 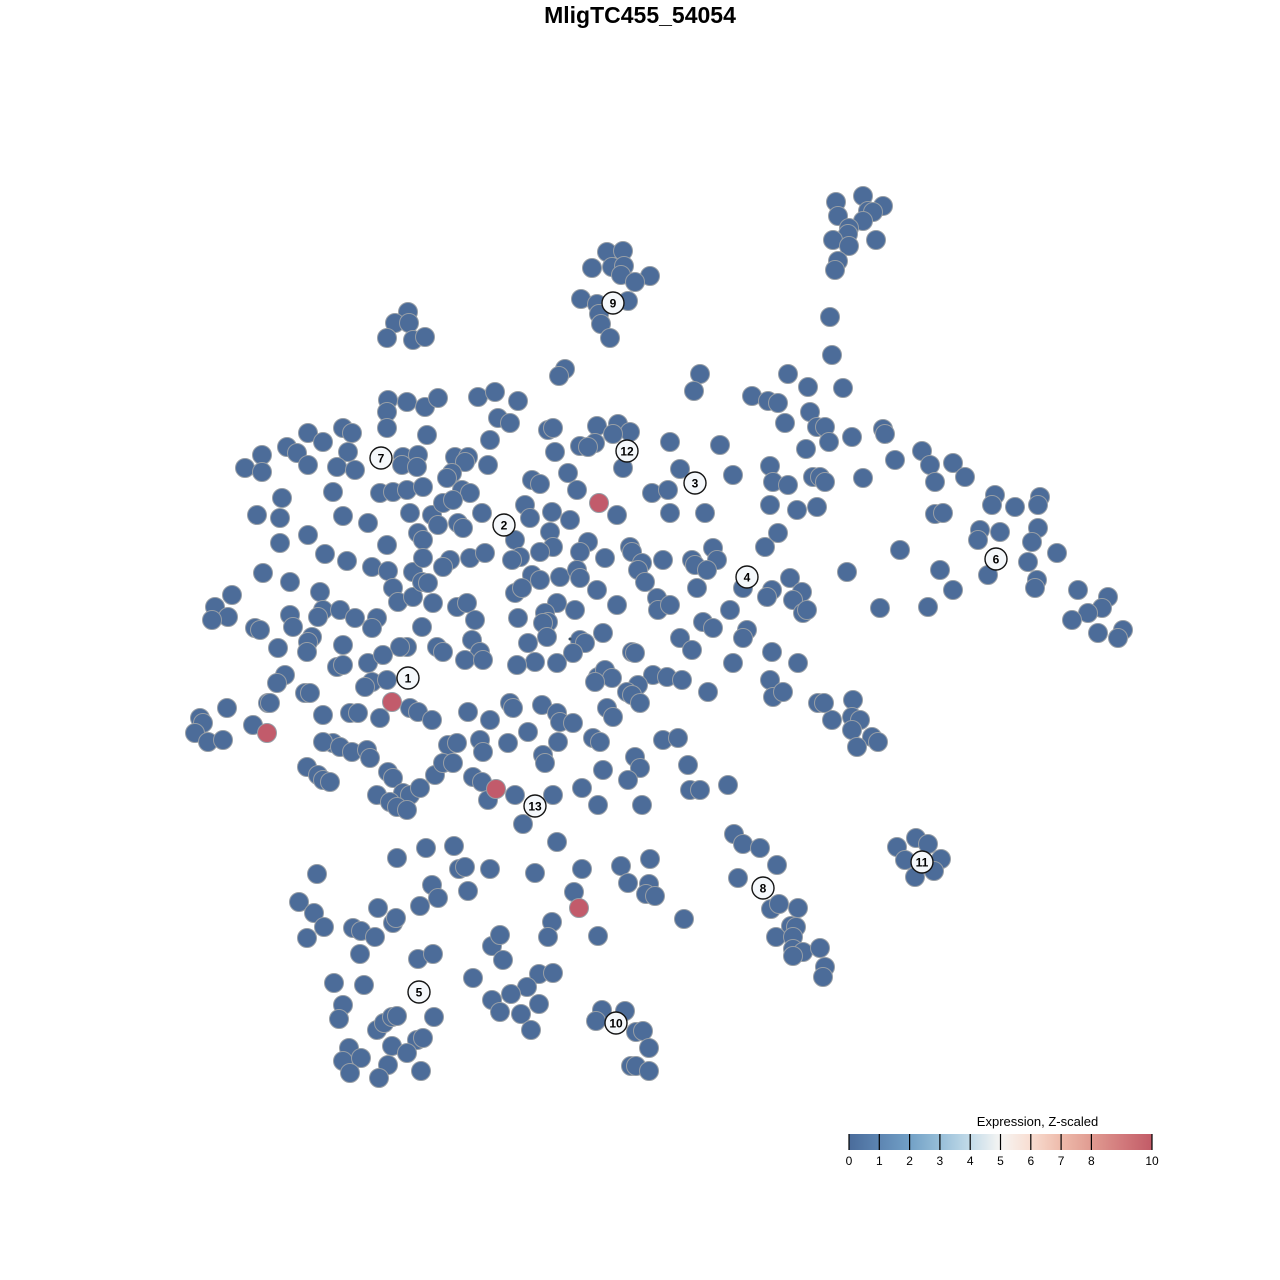 What do you see at coordinates (408, 679) in the screenshot?
I see `cluster-label-number: 1` at bounding box center [408, 679].